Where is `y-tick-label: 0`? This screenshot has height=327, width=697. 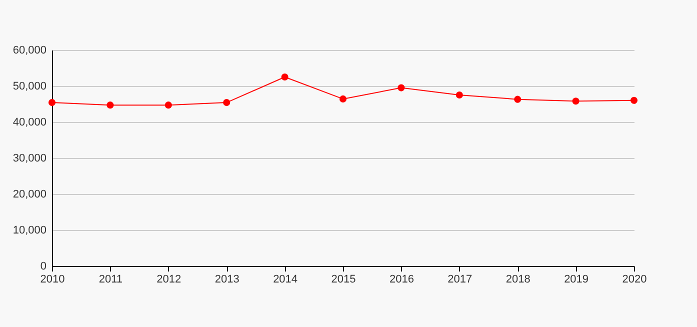 y-tick-label: 0 is located at coordinates (43, 266).